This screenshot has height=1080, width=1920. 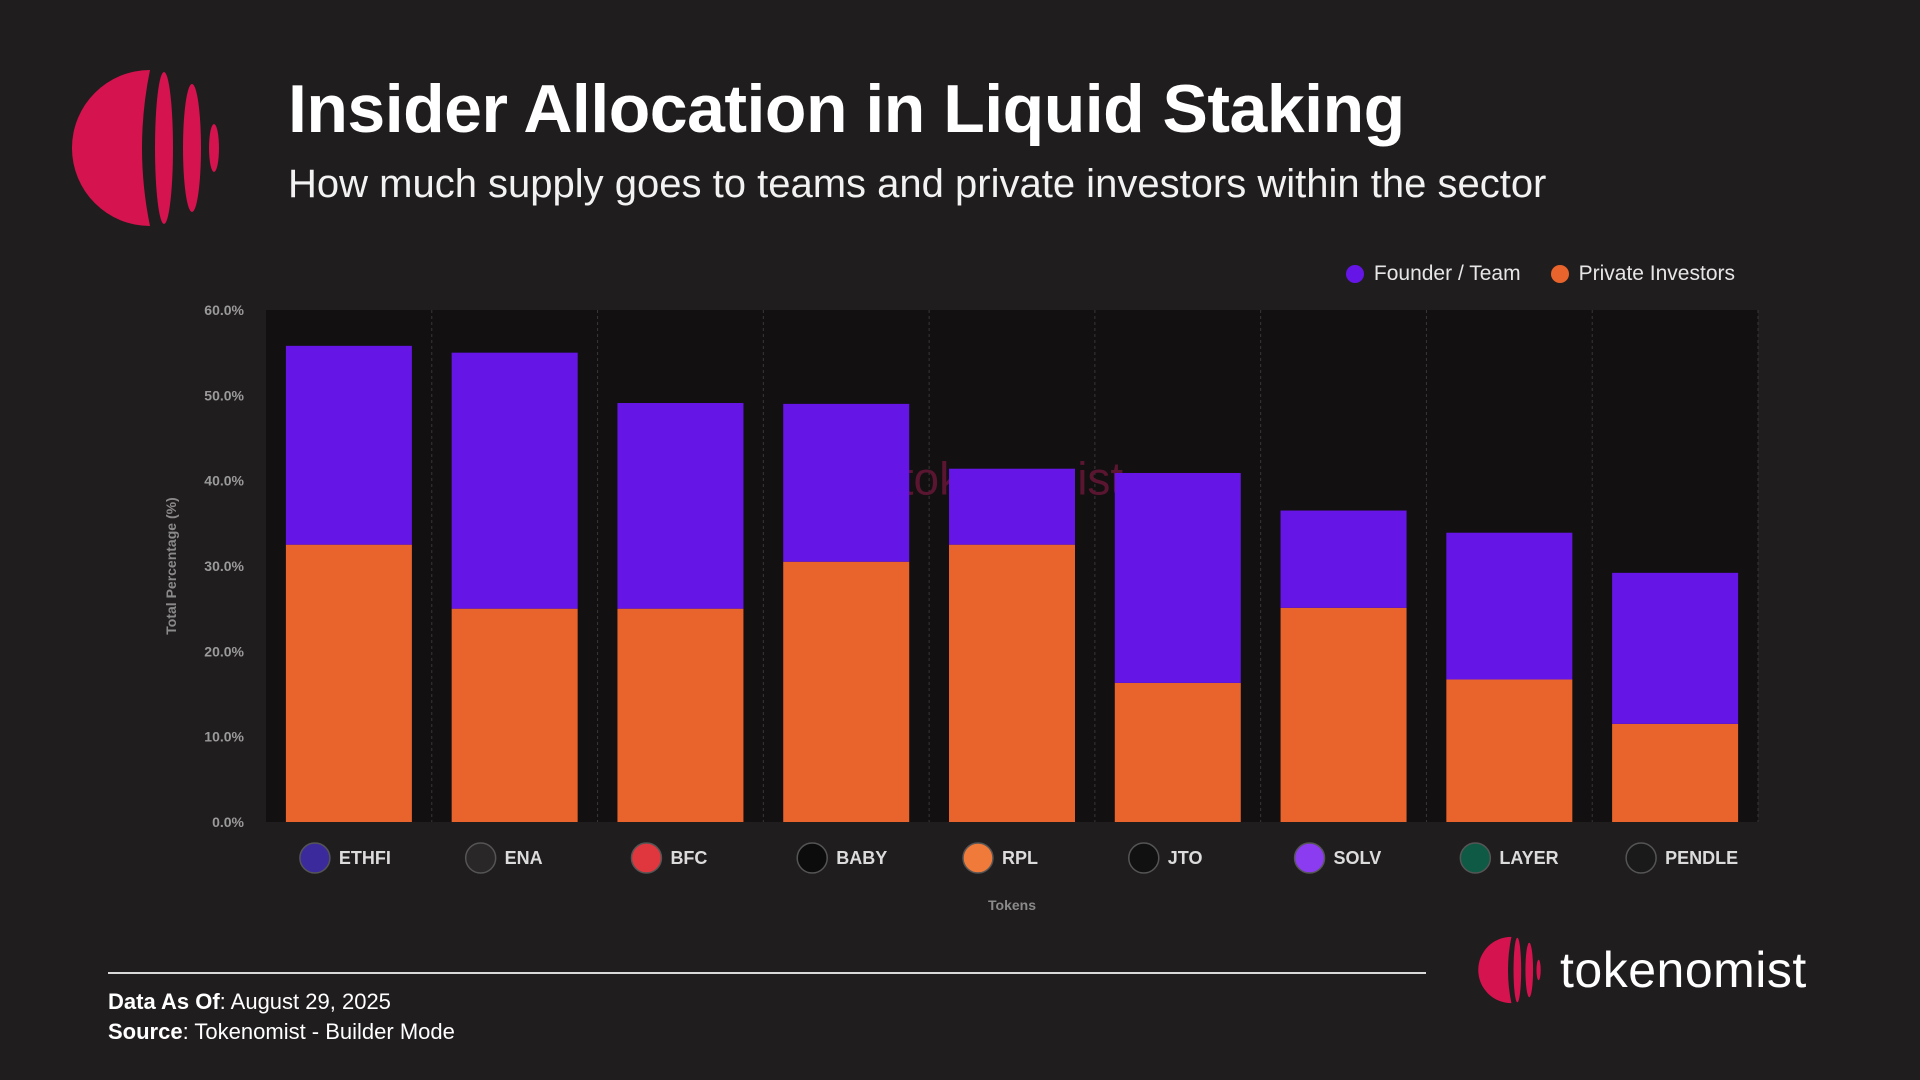 What do you see at coordinates (767, 973) in the screenshot?
I see `footer-divider` at bounding box center [767, 973].